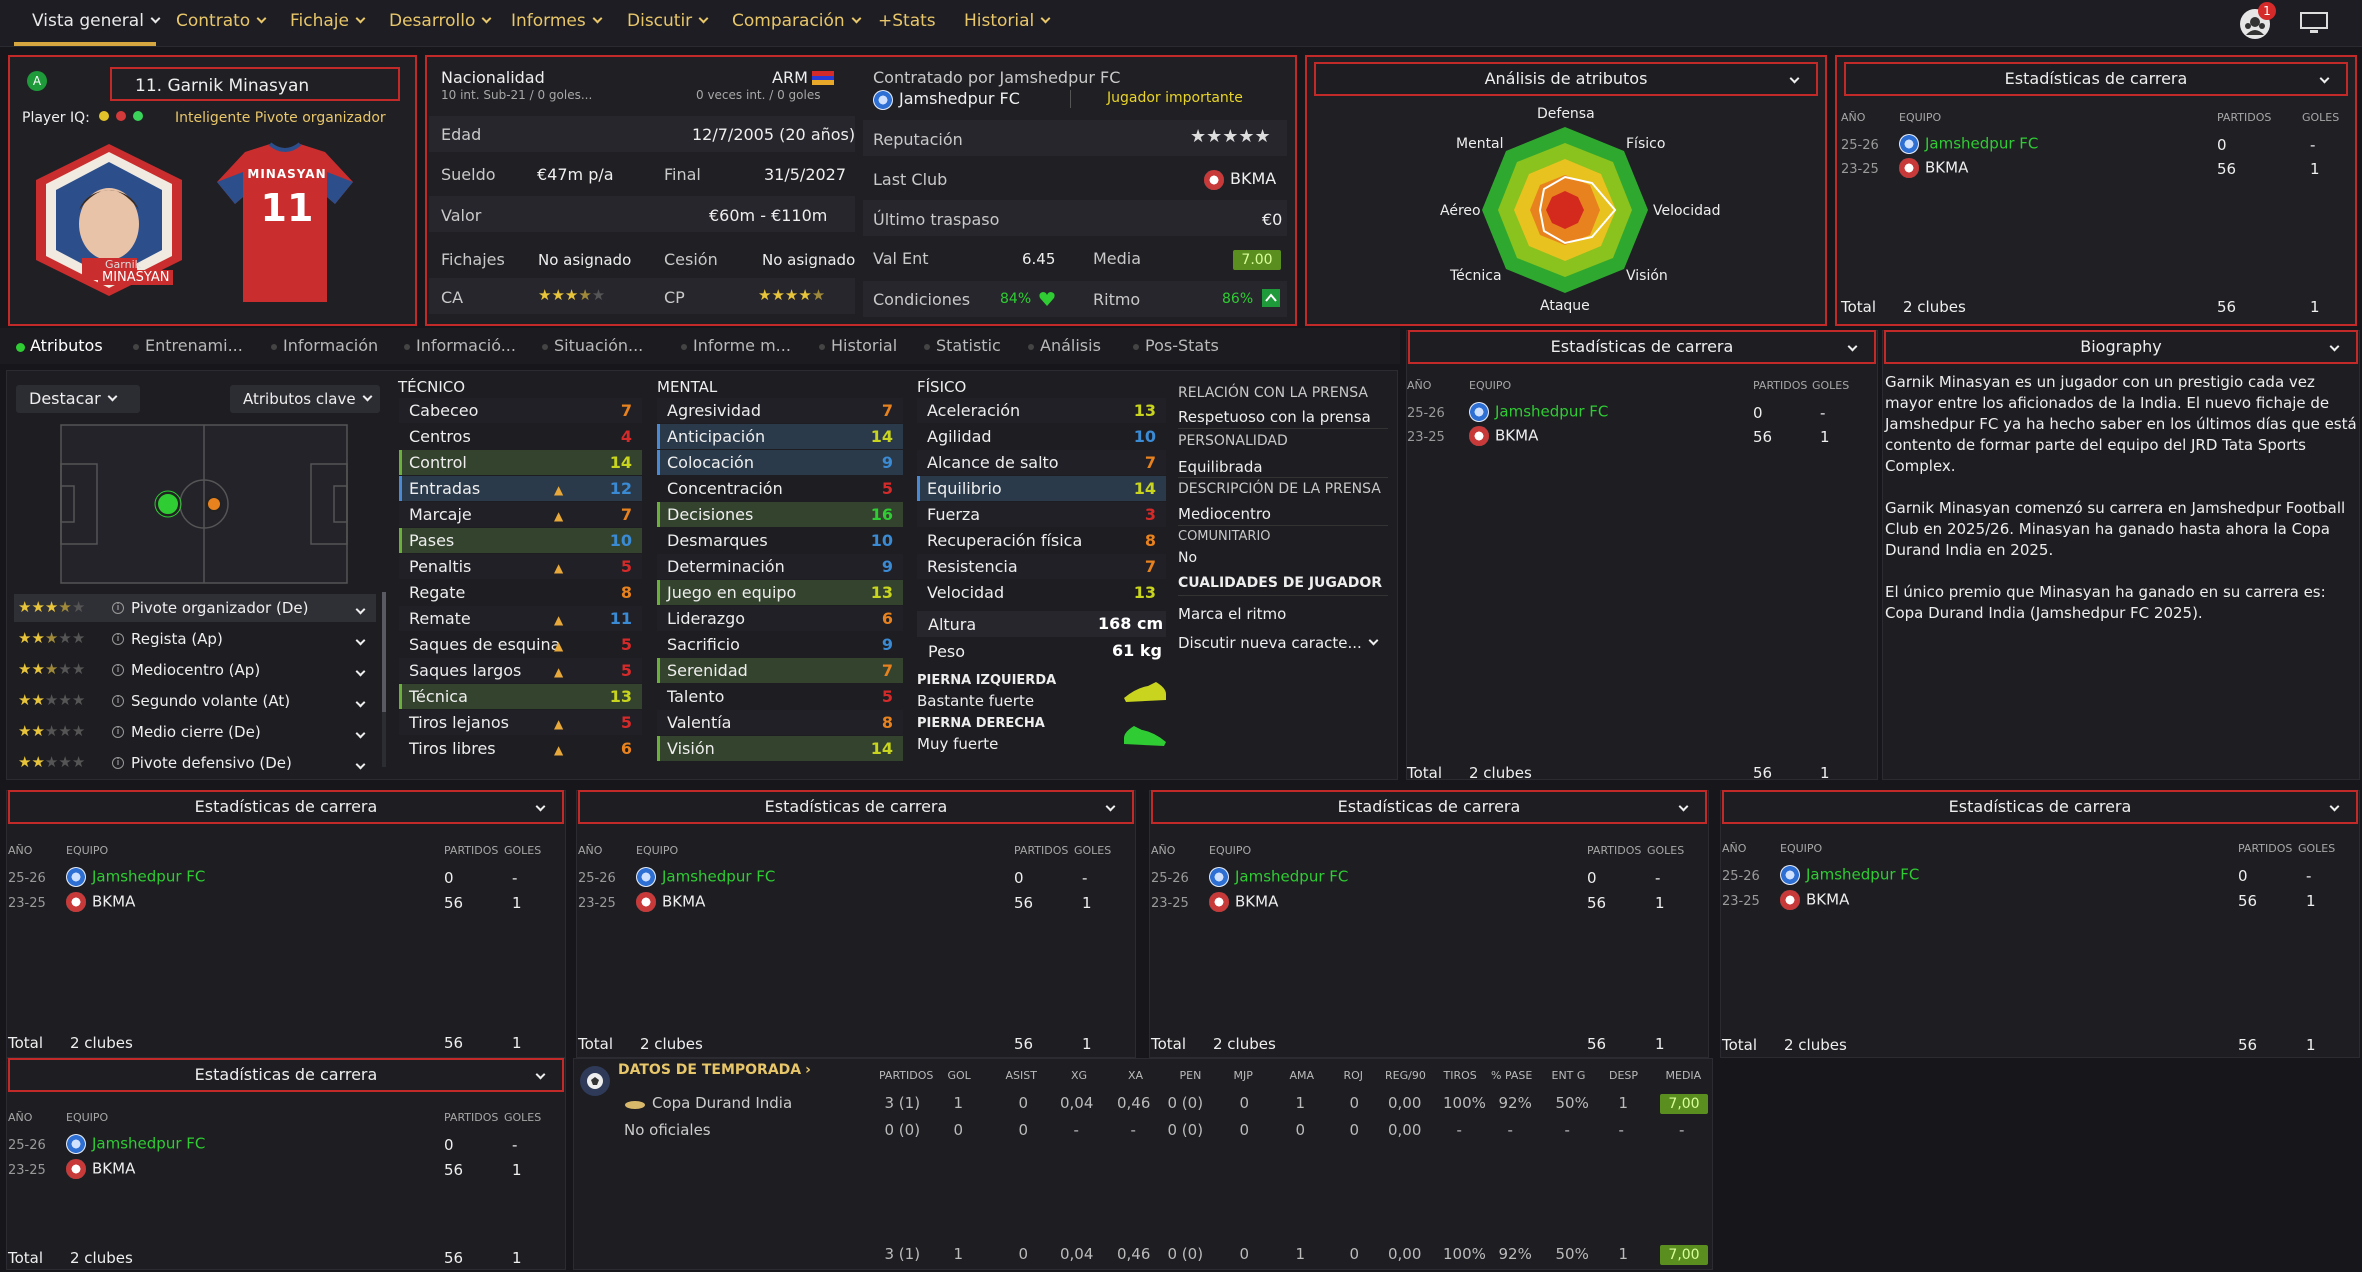  Describe the element at coordinates (1566, 79) in the screenshot. I see `attribute-analysis-header: Análisis de atributos` at that location.